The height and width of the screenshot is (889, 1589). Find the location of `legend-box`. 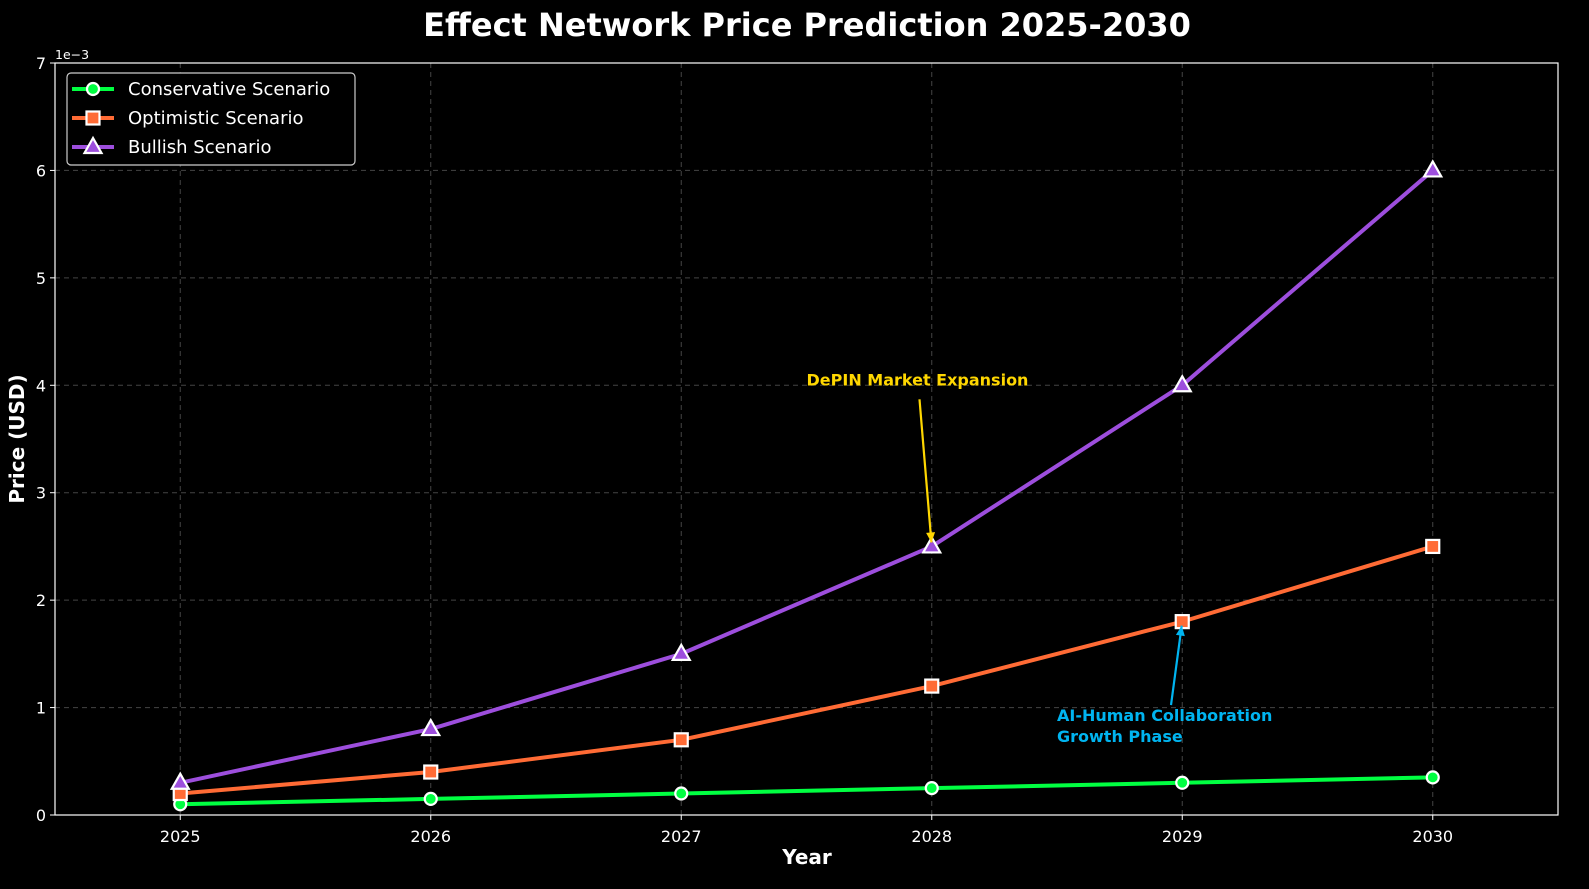

legend-box is located at coordinates (211, 119).